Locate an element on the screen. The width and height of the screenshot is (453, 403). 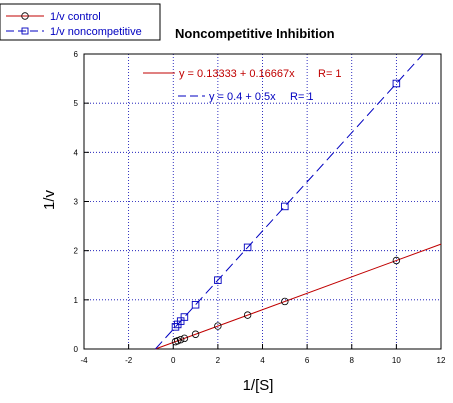
legend-swatch-control-marker is located at coordinates (25, 16).